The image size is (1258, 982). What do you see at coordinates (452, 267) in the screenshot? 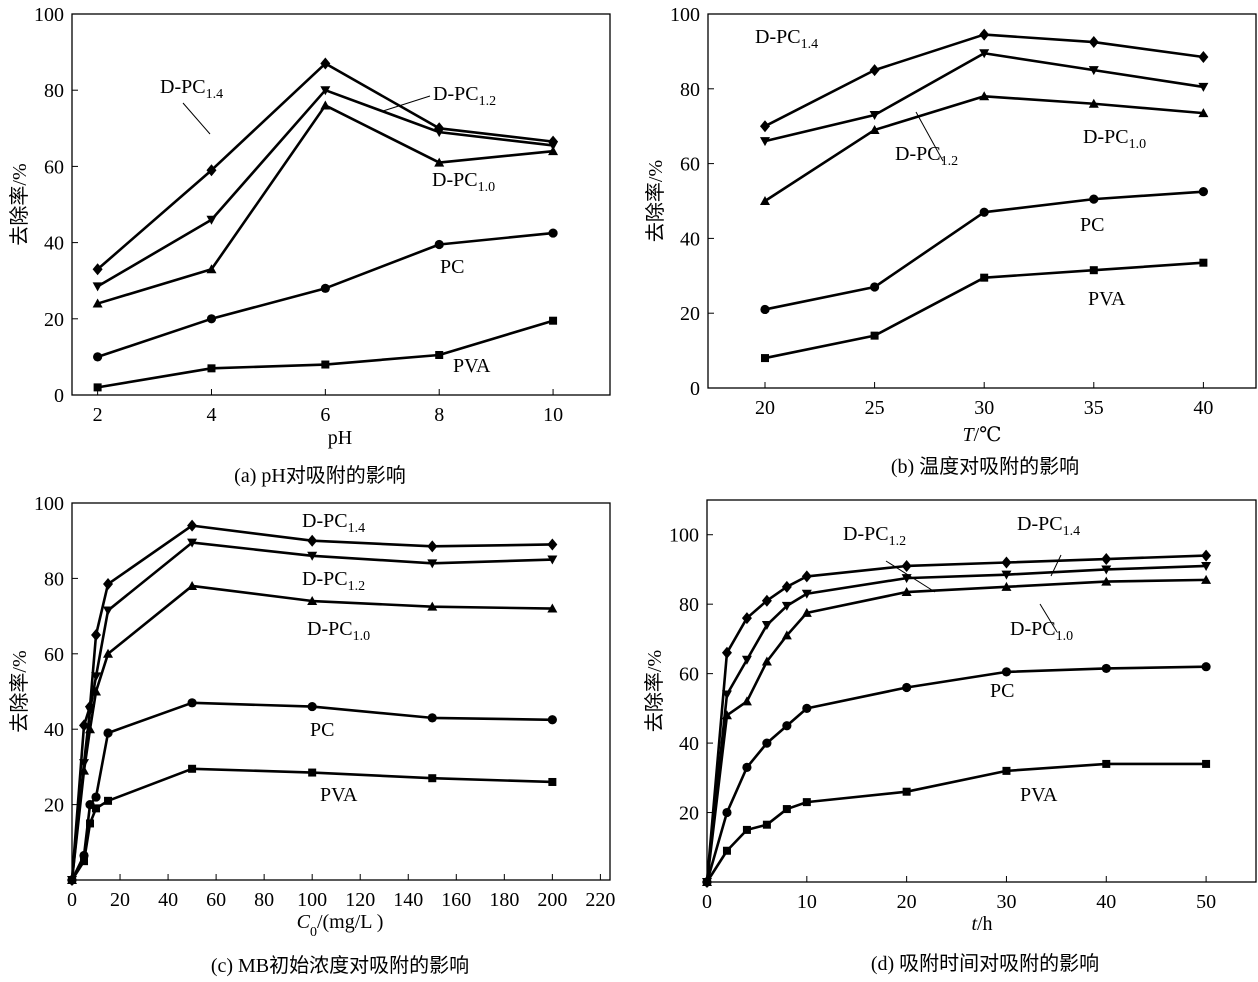
I see `series-annotation: PC` at bounding box center [452, 267].